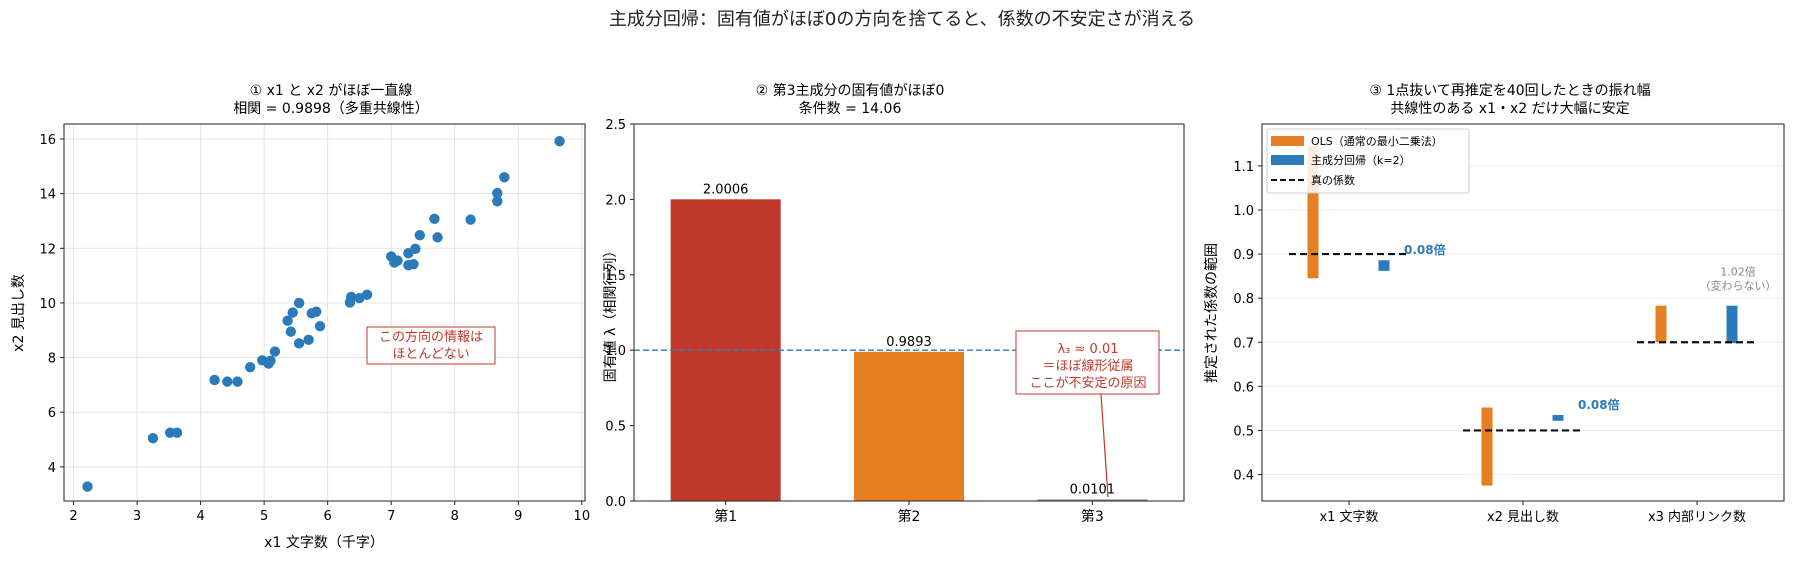  I want to click on coef-ylabel: 推定された係数の範囲, so click(1211, 313).